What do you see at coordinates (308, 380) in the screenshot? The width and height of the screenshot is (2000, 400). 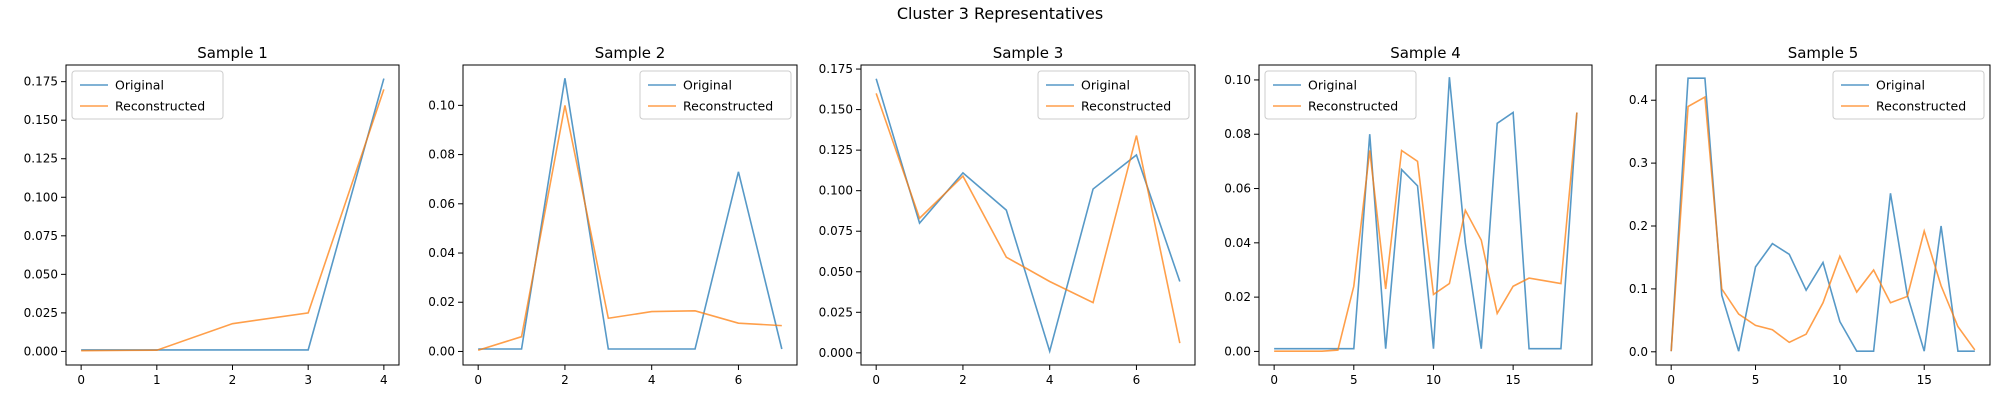 I see `x-tick-label: 3` at bounding box center [308, 380].